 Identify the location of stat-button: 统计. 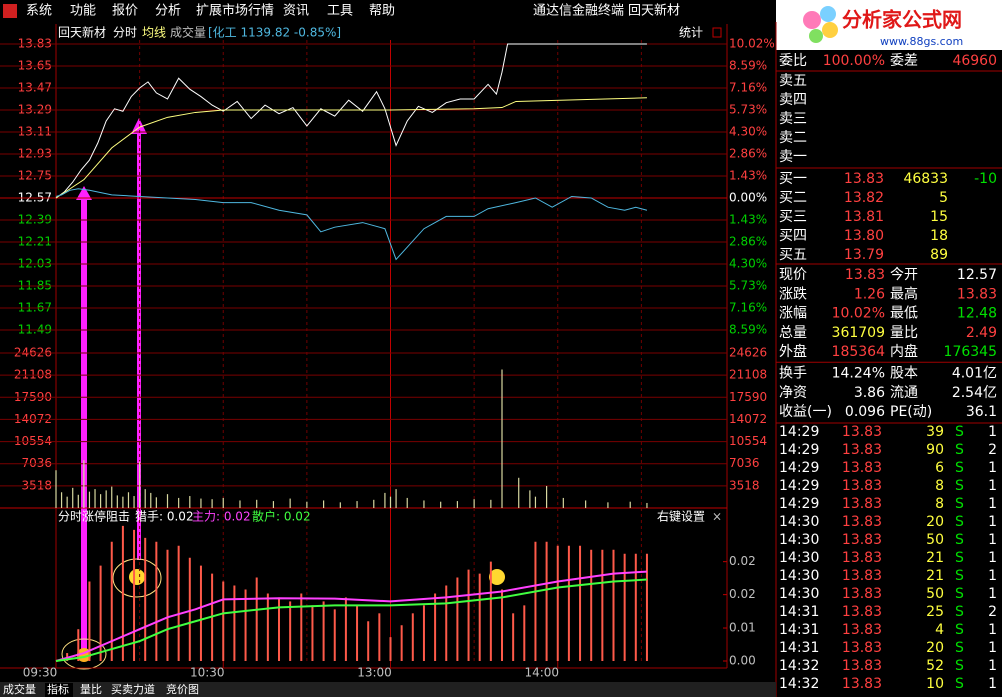
(691, 33).